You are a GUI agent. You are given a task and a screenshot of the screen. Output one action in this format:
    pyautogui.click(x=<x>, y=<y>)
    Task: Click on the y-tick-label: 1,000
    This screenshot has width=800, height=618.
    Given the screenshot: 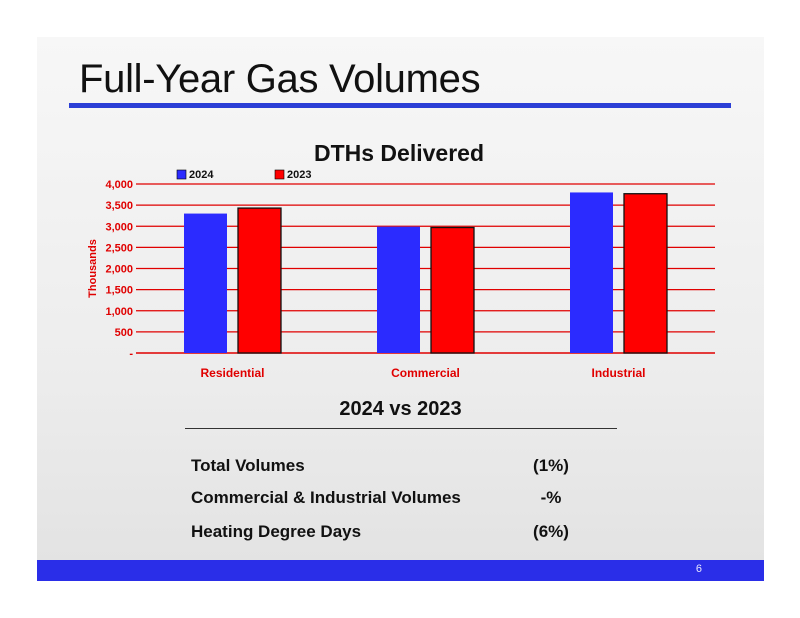 What is the action you would take?
    pyautogui.click(x=119, y=312)
    